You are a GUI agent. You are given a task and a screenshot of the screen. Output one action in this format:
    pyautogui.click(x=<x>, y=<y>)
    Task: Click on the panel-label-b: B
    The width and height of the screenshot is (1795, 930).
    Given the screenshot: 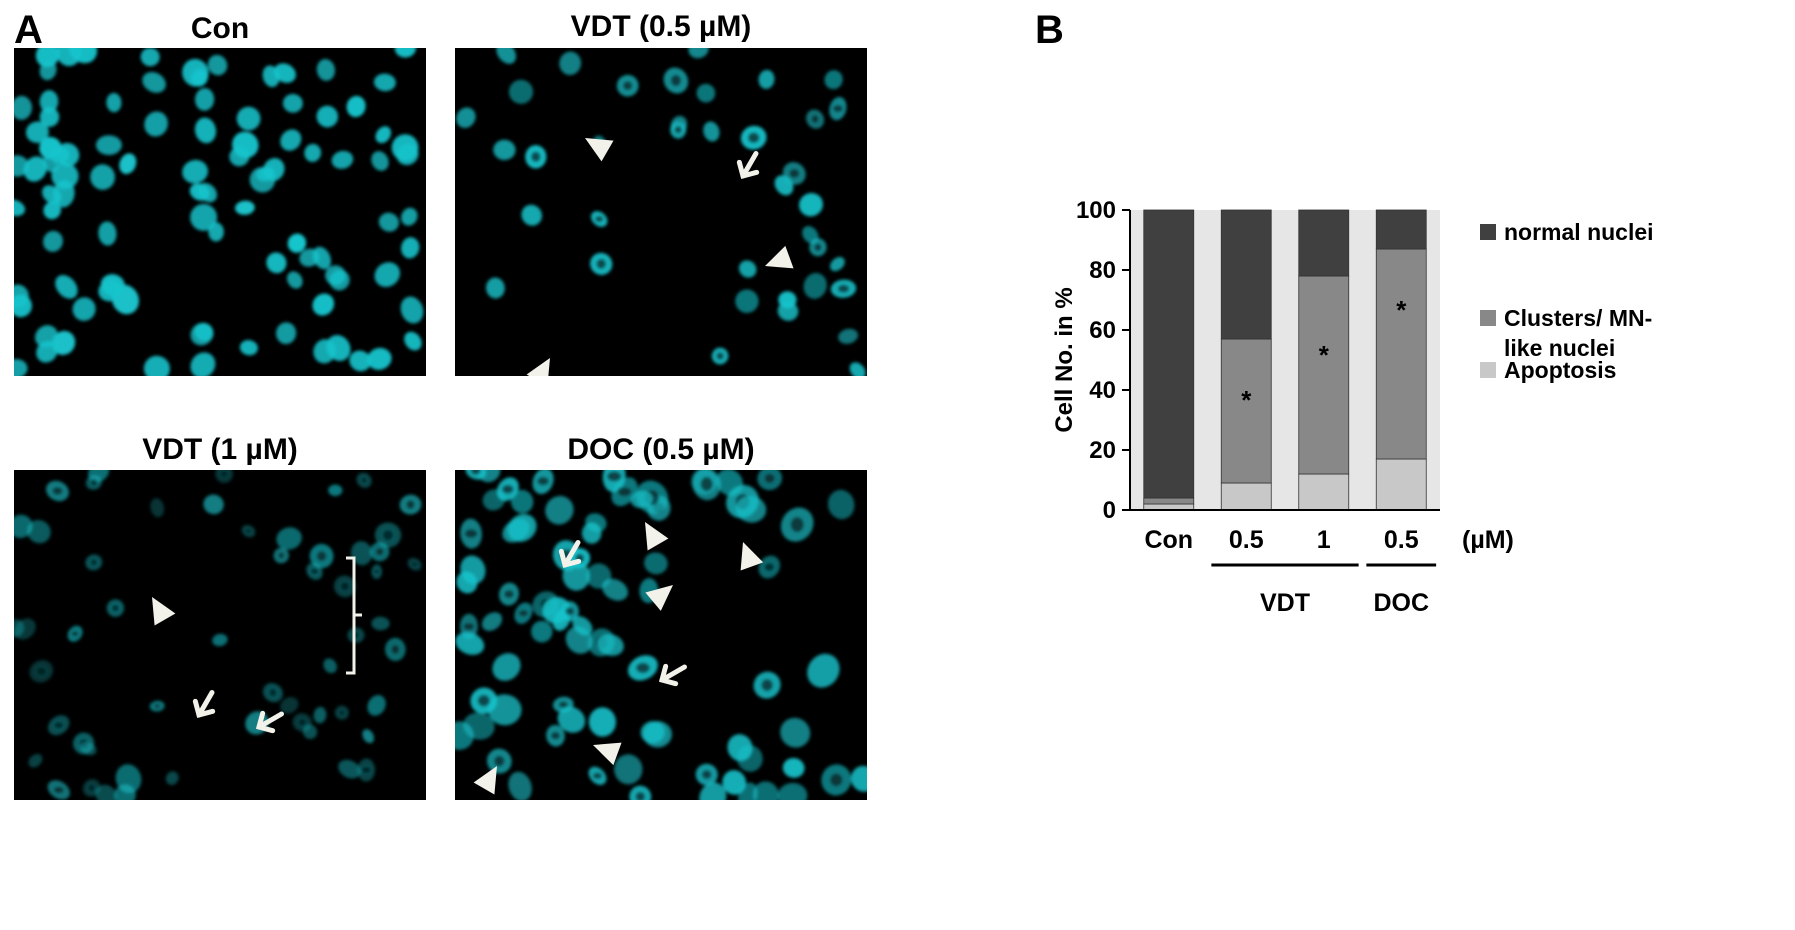 What is the action you would take?
    pyautogui.click(x=1049, y=30)
    